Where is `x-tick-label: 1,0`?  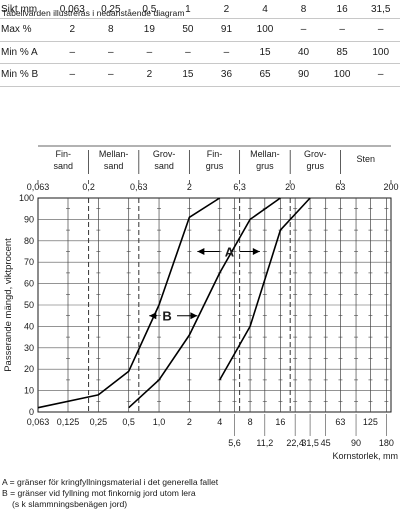
x-tick-label: 1,0 is located at coordinates (159, 422).